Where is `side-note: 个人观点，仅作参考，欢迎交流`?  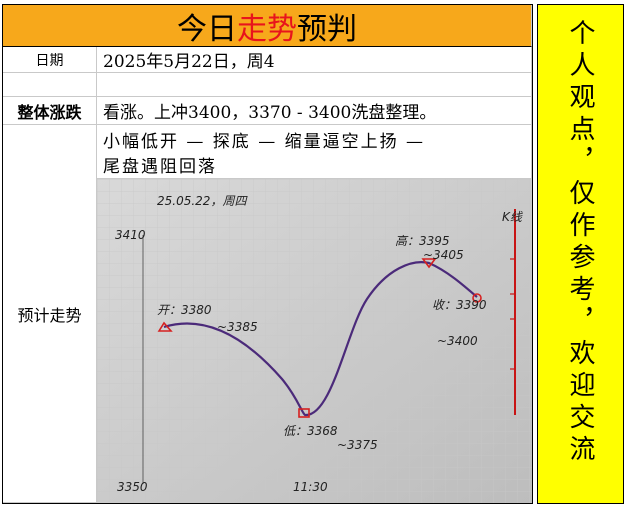 side-note: 个人观点，仅作参考，欢迎交流 is located at coordinates (580, 243).